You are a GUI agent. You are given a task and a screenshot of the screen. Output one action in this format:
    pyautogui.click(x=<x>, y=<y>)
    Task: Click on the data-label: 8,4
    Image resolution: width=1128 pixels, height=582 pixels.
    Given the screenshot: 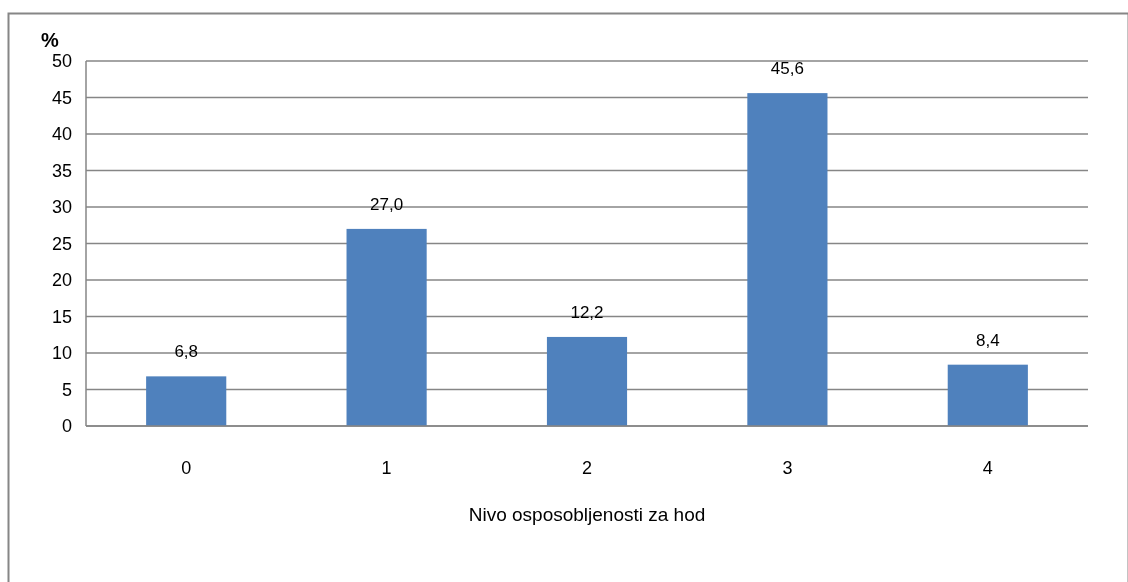 What is the action you would take?
    pyautogui.click(x=987, y=340)
    